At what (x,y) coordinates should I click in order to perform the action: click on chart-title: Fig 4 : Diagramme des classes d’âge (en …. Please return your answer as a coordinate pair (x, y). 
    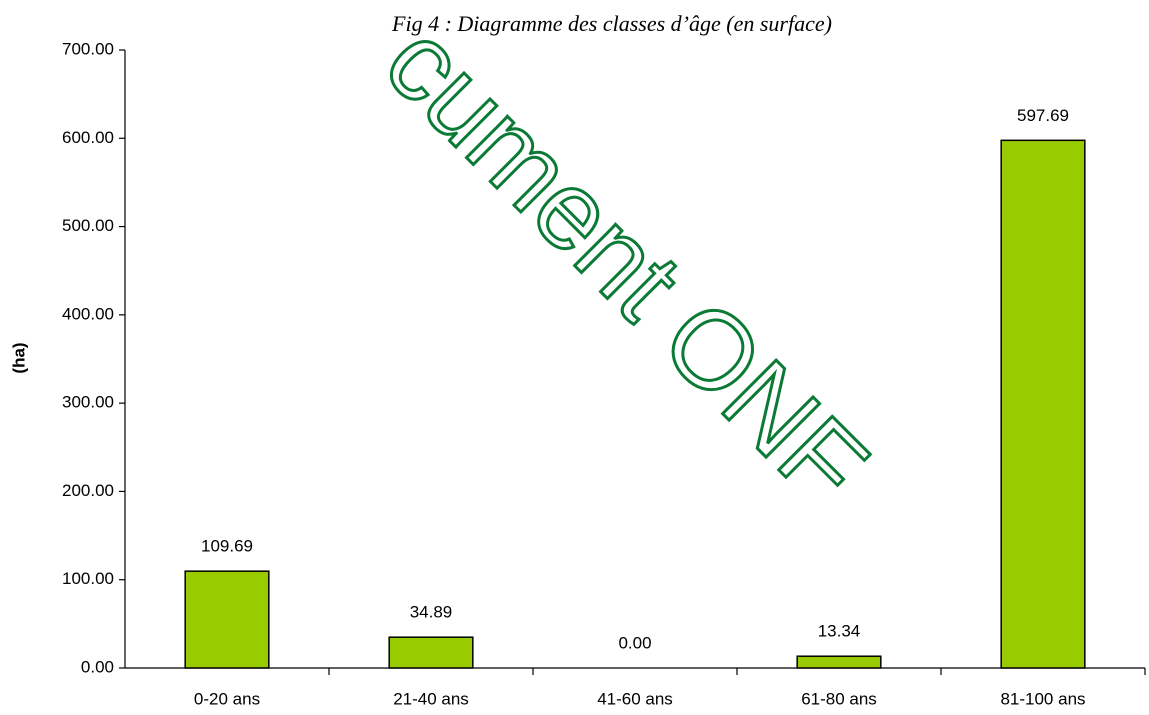
    Looking at the image, I should click on (611, 23).